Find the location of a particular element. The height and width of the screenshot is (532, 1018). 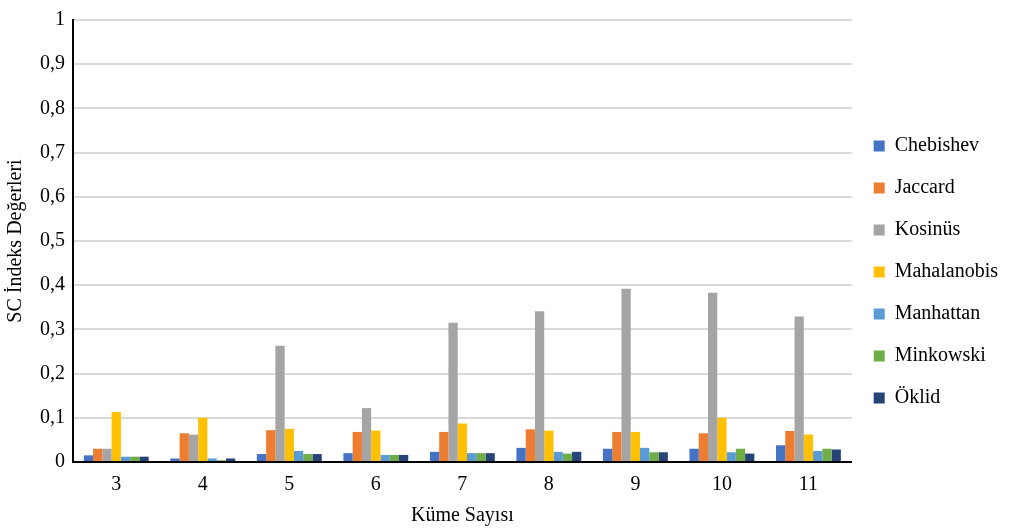

legend-label: Kosinüs is located at coordinates (927, 228).